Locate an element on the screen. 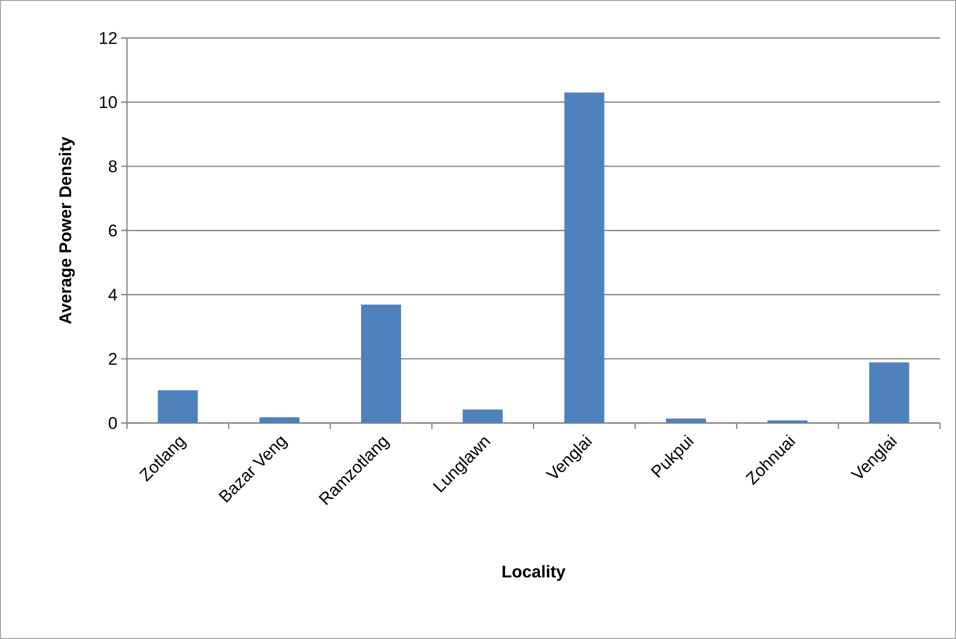 This screenshot has height=639, width=956. y-tick-label: 4 is located at coordinates (112, 294).